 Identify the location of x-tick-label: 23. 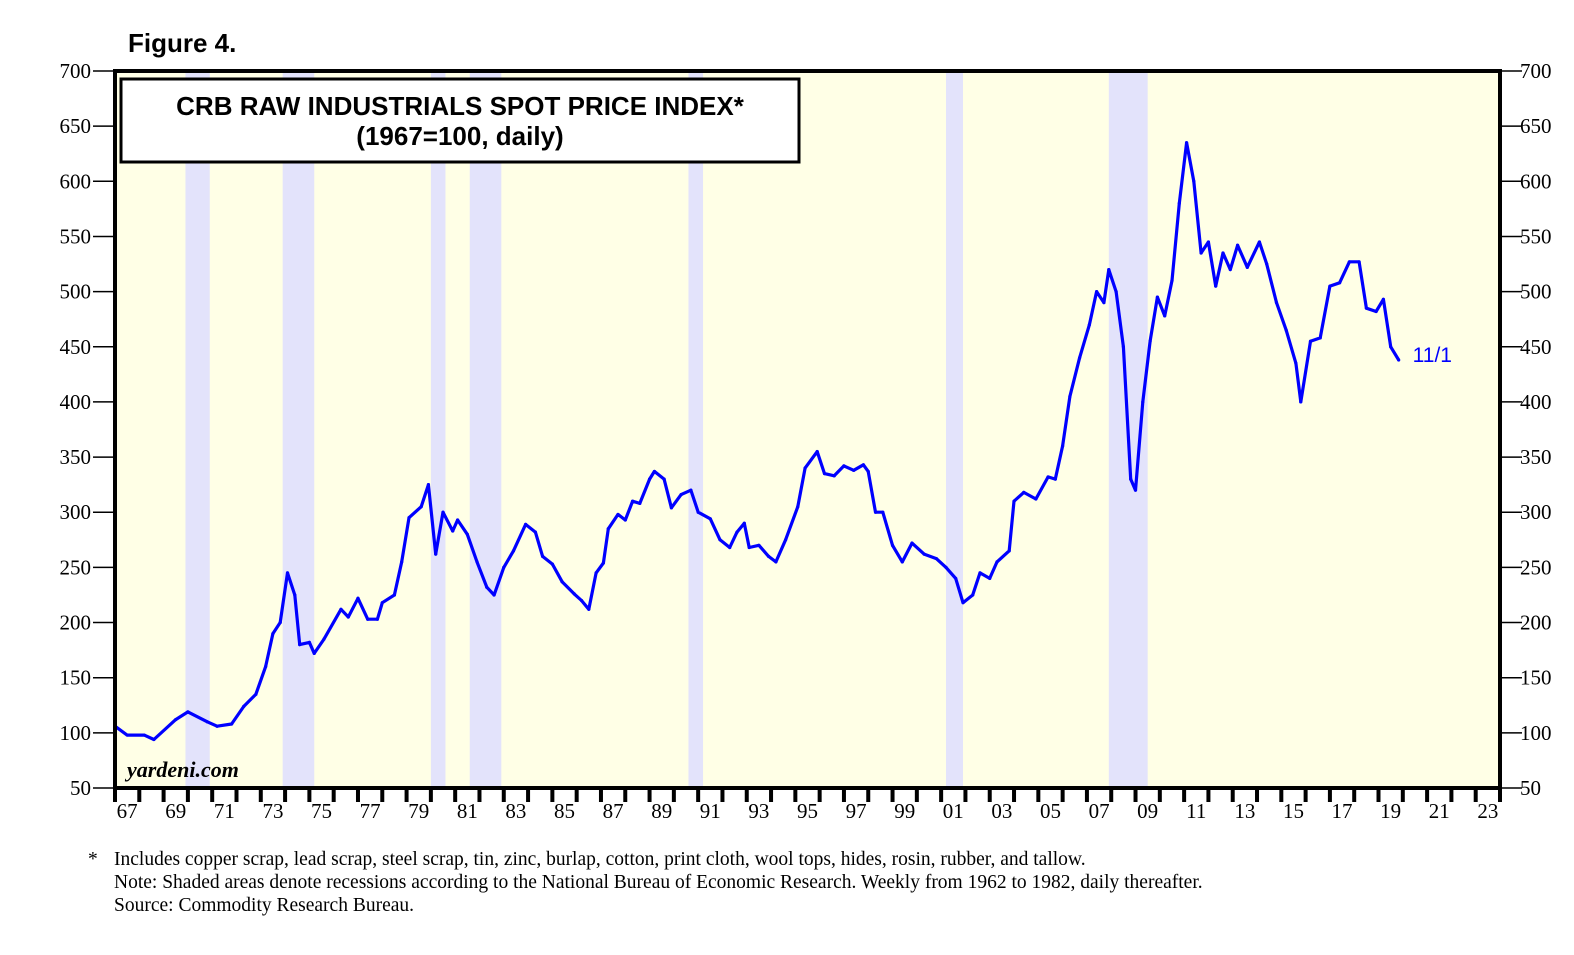
(1487, 811).